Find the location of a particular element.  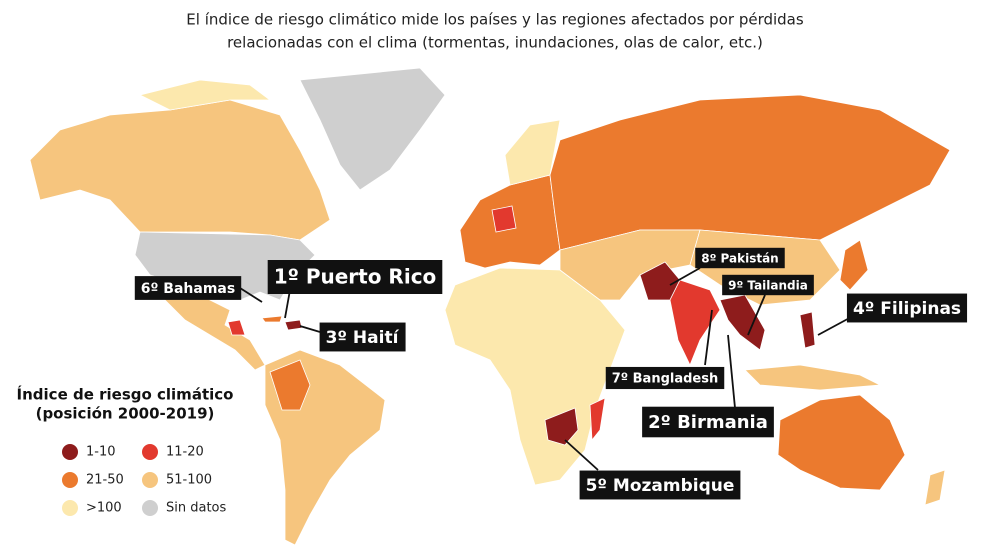

legend: 1-10 11-20 21-50 51-100 >100 Sin datos is located at coordinates (144, 480).